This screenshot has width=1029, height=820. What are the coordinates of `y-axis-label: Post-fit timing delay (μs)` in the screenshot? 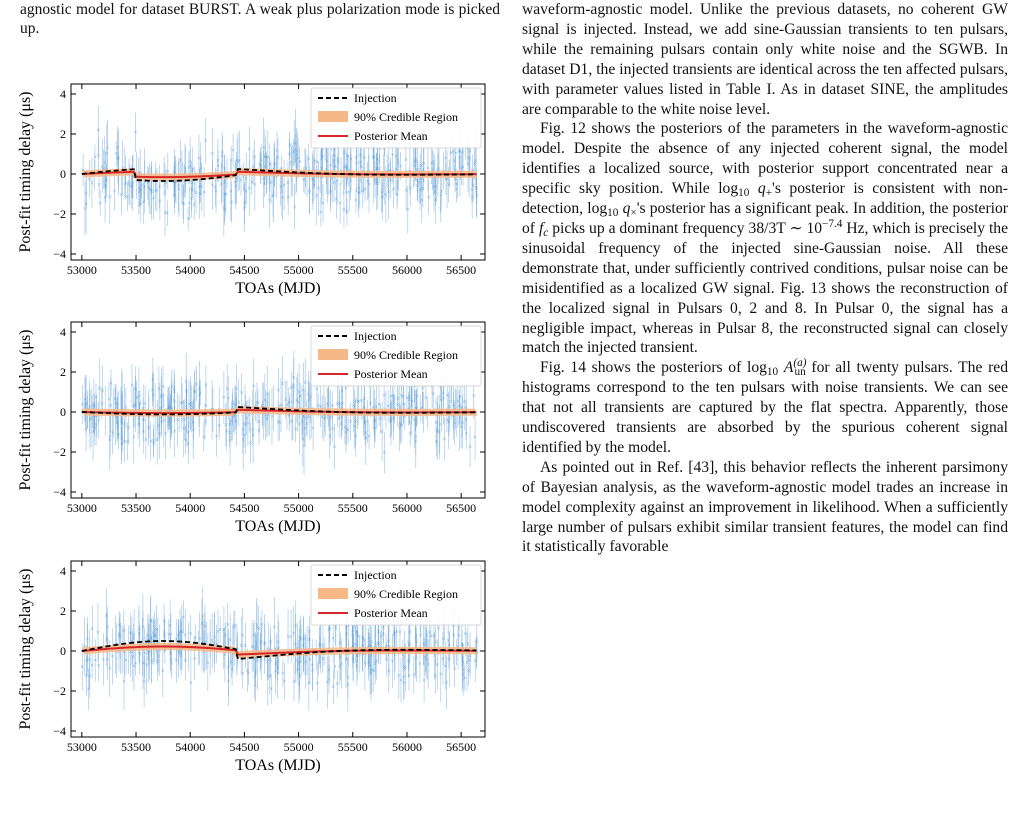 It's located at (25, 409).